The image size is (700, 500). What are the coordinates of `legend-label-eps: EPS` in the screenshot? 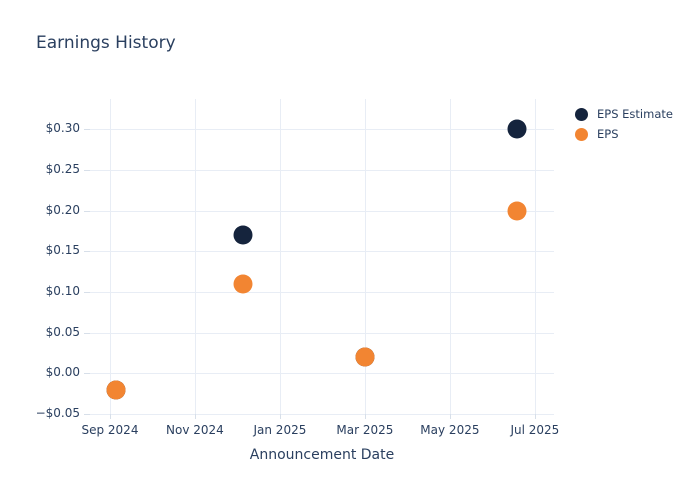 It's located at (608, 134).